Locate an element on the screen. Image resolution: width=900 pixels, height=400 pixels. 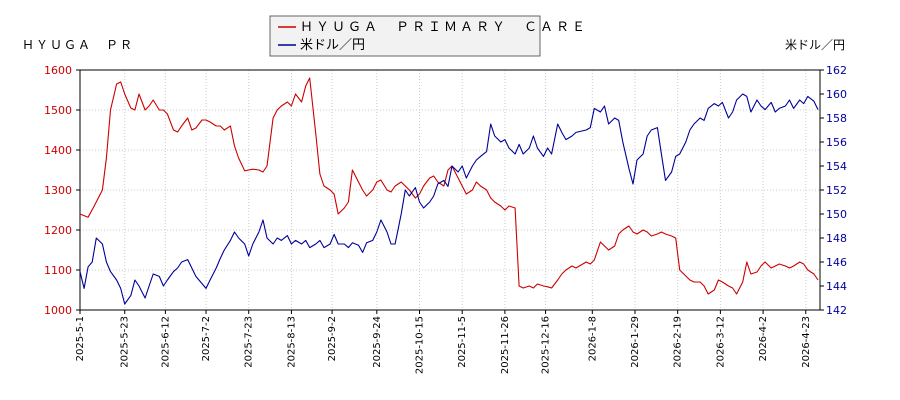
tick-label-right: 156 is located at coordinates (836, 142).